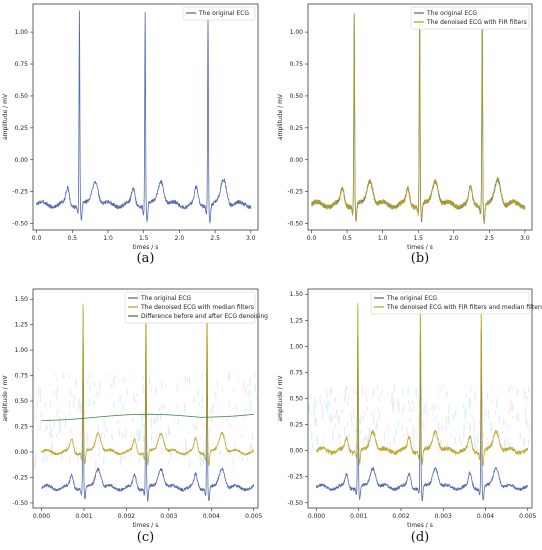  Describe the element at coordinates (145, 537) in the screenshot. I see `panel-caption: (c)` at that location.